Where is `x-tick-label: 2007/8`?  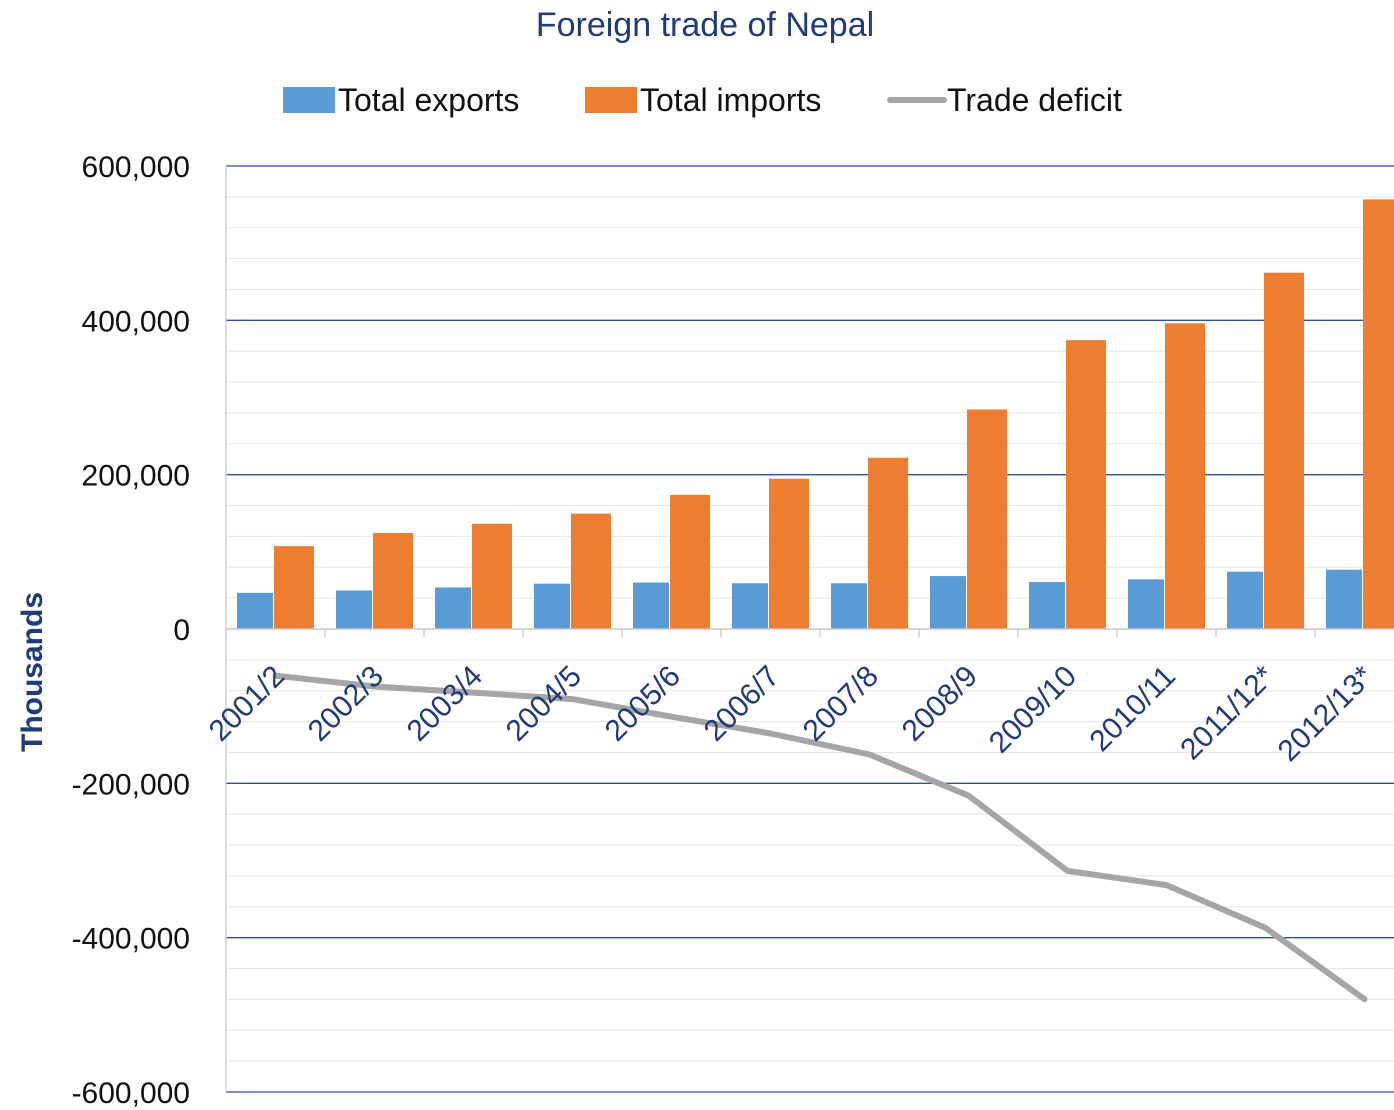 x-tick-label: 2007/8 is located at coordinates (841, 704).